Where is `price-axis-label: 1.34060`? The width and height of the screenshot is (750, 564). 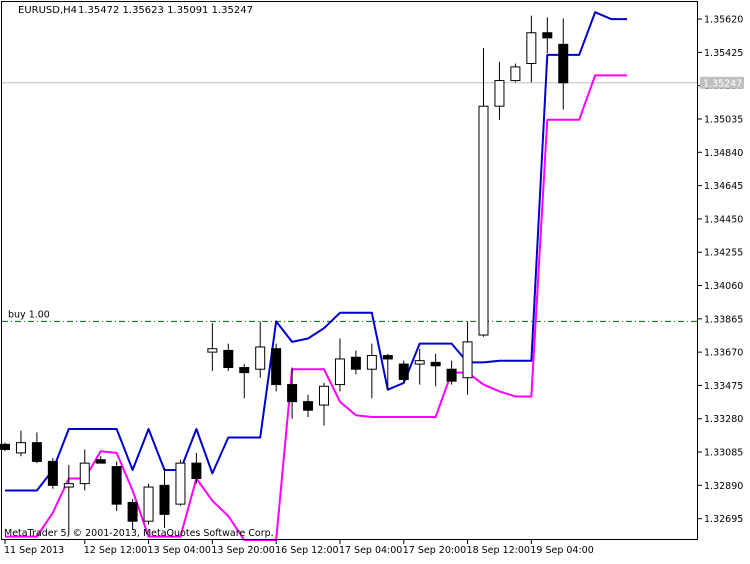 price-axis-label: 1.34060 is located at coordinates (723, 286).